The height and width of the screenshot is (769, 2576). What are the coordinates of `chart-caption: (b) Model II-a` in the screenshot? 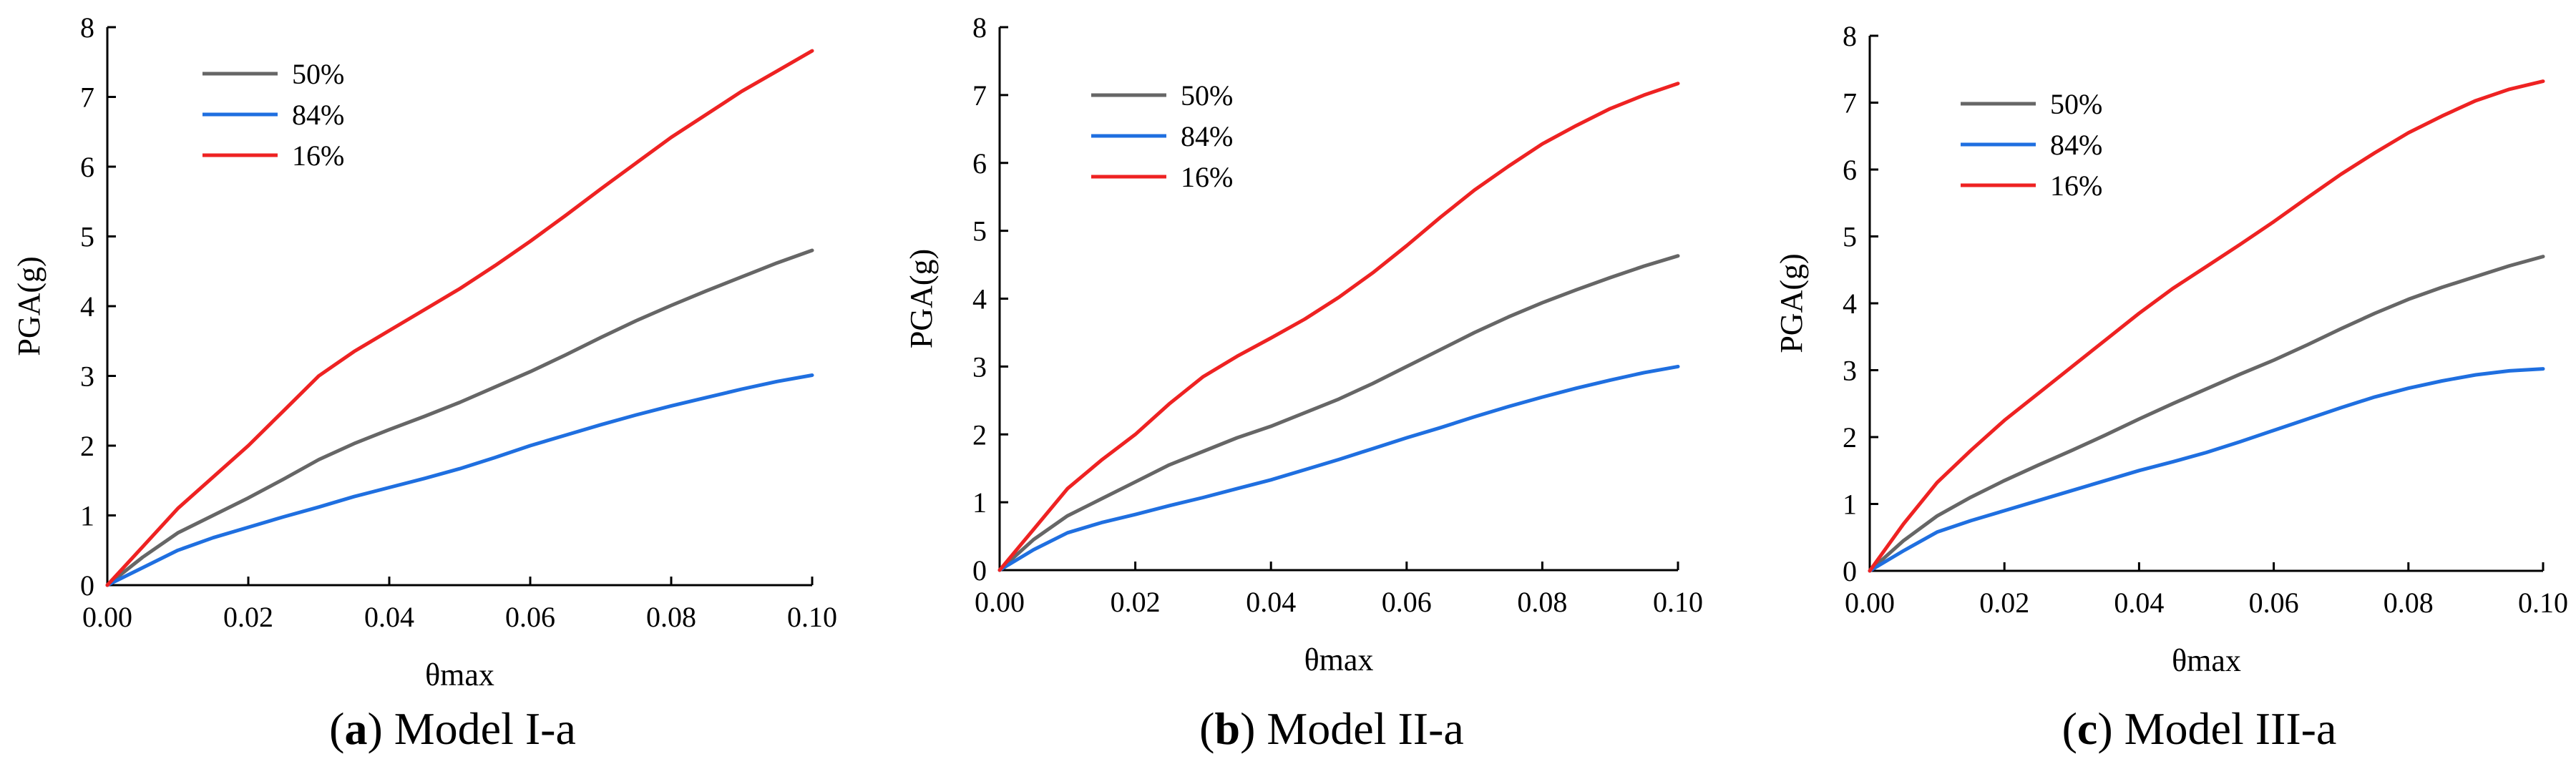 It's located at (1331, 728).